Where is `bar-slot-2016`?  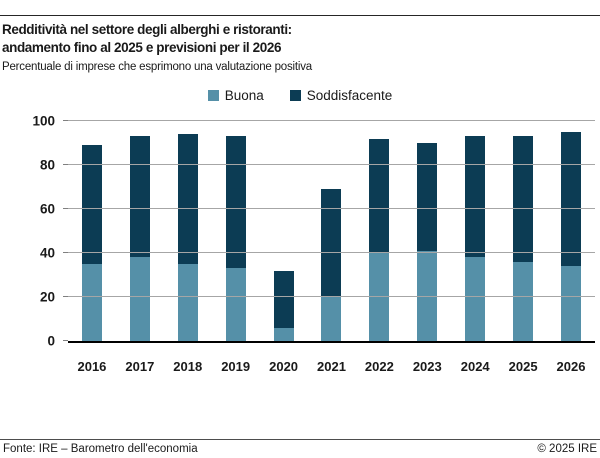
bar-slot-2016 is located at coordinates (92, 231).